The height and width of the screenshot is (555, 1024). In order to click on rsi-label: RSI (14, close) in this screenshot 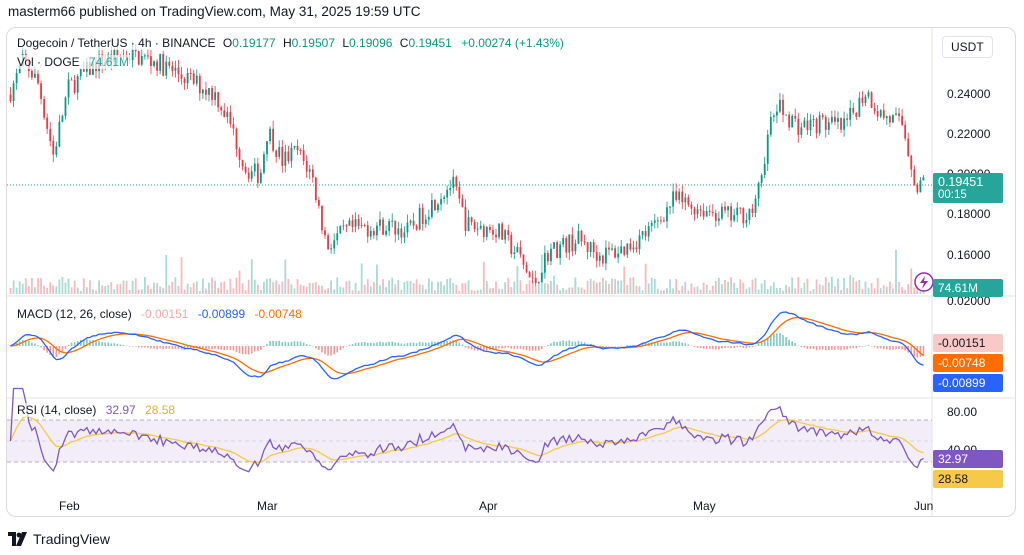, I will do `click(57, 410)`.